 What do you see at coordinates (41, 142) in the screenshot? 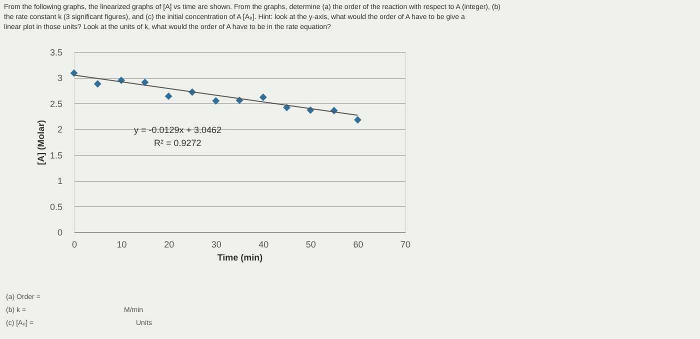
I see `y-axis-title: [A] (Molar)` at bounding box center [41, 142].